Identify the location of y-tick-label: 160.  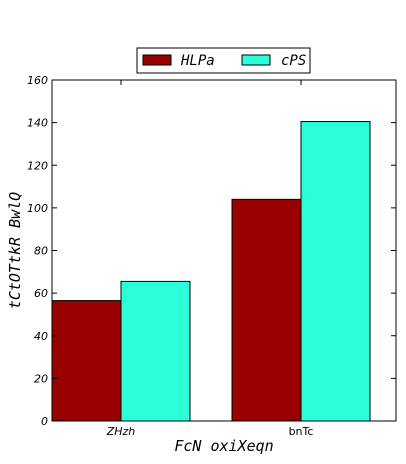
(37, 80).